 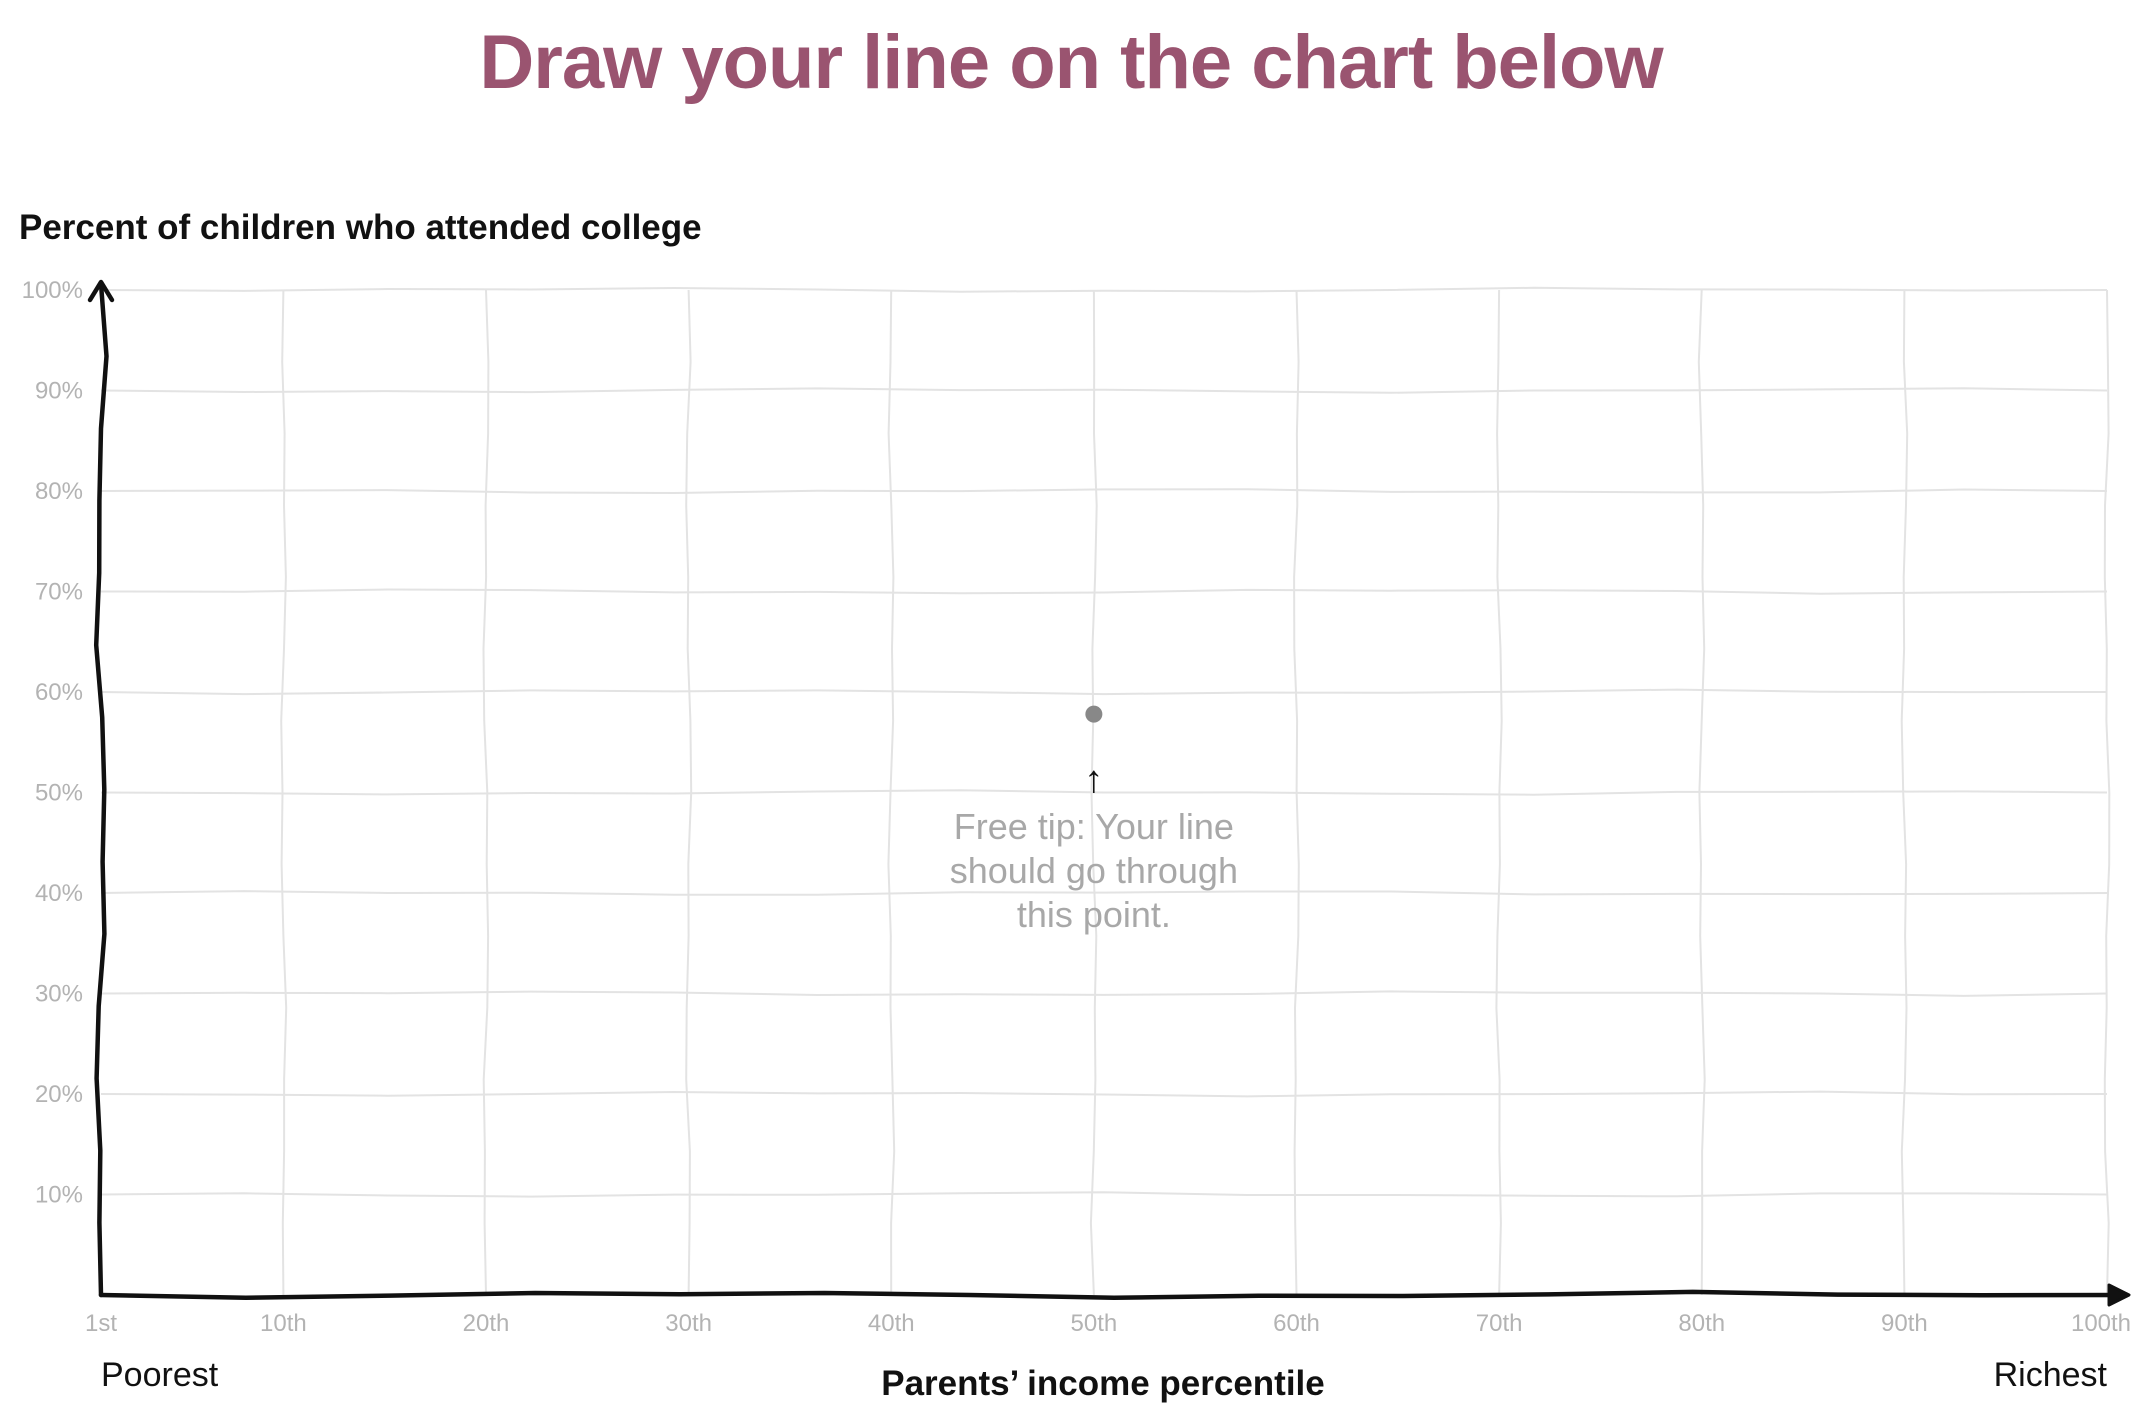 What do you see at coordinates (160, 1375) in the screenshot?
I see `x-end-label-poorest: Poorest` at bounding box center [160, 1375].